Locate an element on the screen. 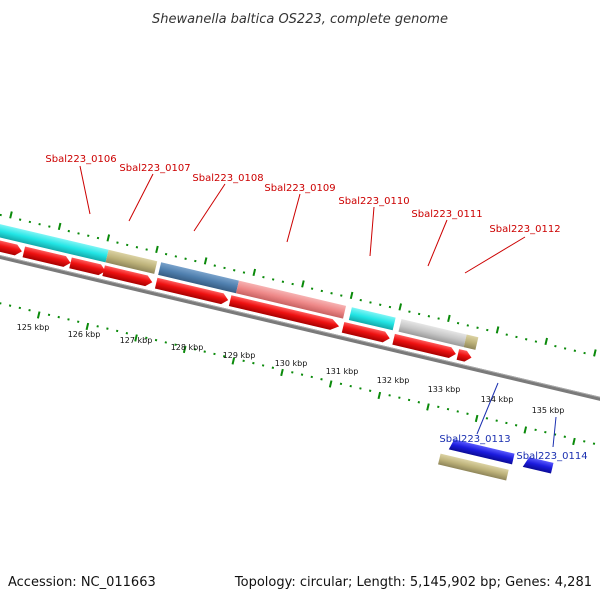  gene-label-sbal223-0112: Sbal223_0112 is located at coordinates (524, 229).